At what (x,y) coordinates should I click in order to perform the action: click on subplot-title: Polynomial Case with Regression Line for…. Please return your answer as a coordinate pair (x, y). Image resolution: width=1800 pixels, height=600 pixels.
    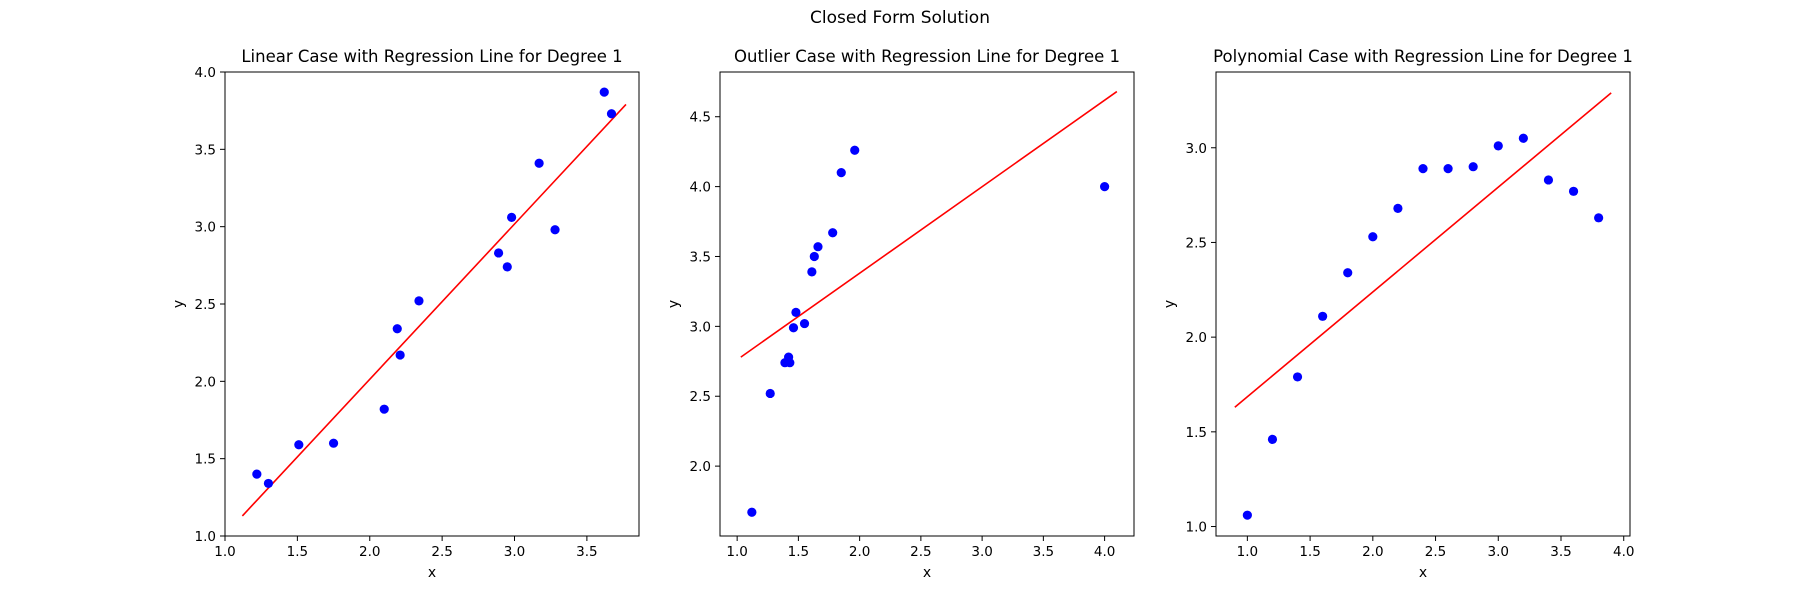
    Looking at the image, I should click on (1423, 56).